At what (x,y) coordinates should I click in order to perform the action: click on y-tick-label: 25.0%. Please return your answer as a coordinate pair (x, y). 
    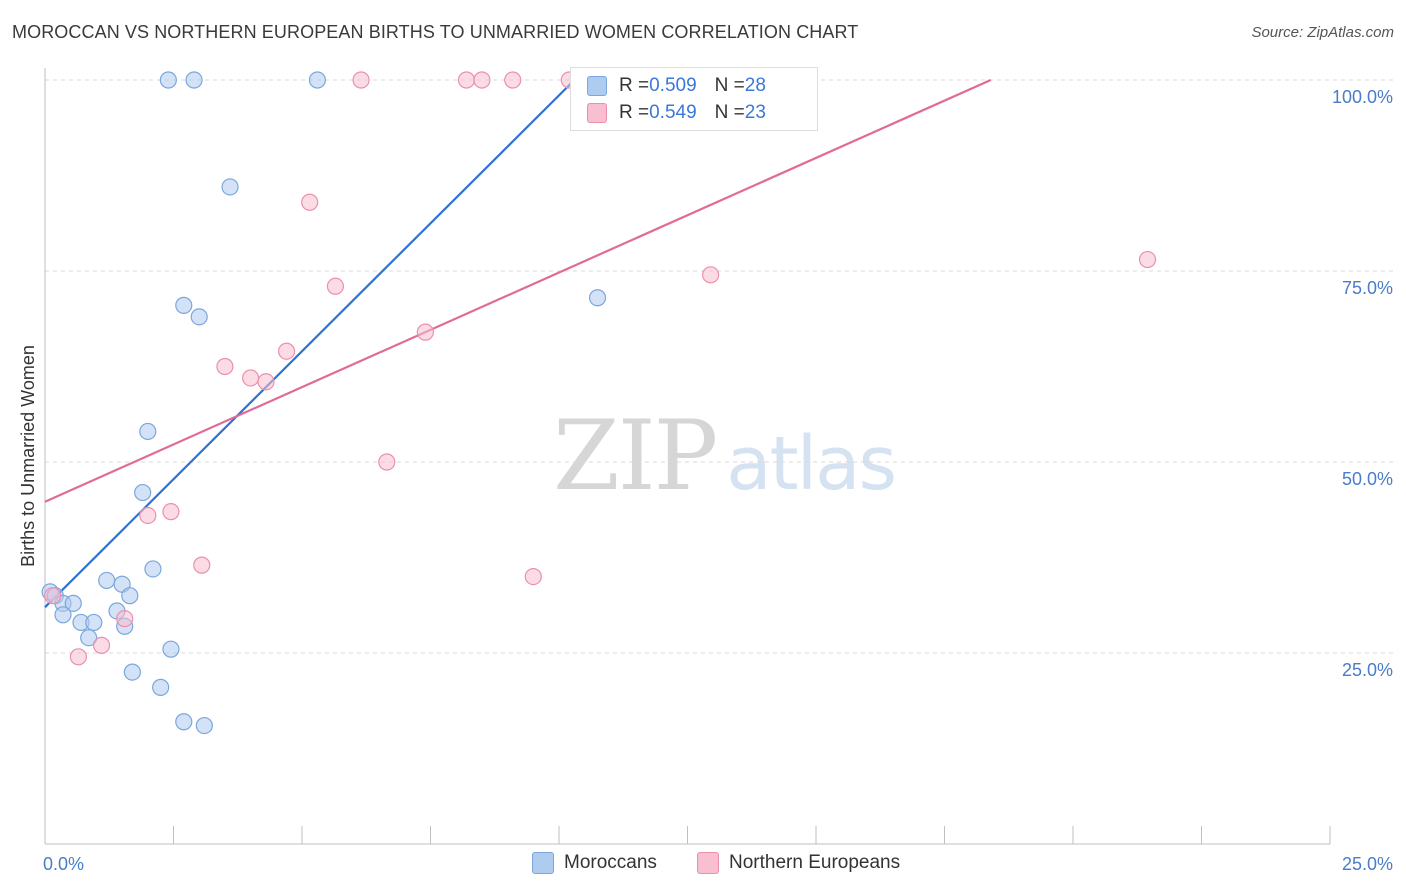
    Looking at the image, I should click on (1367, 670).